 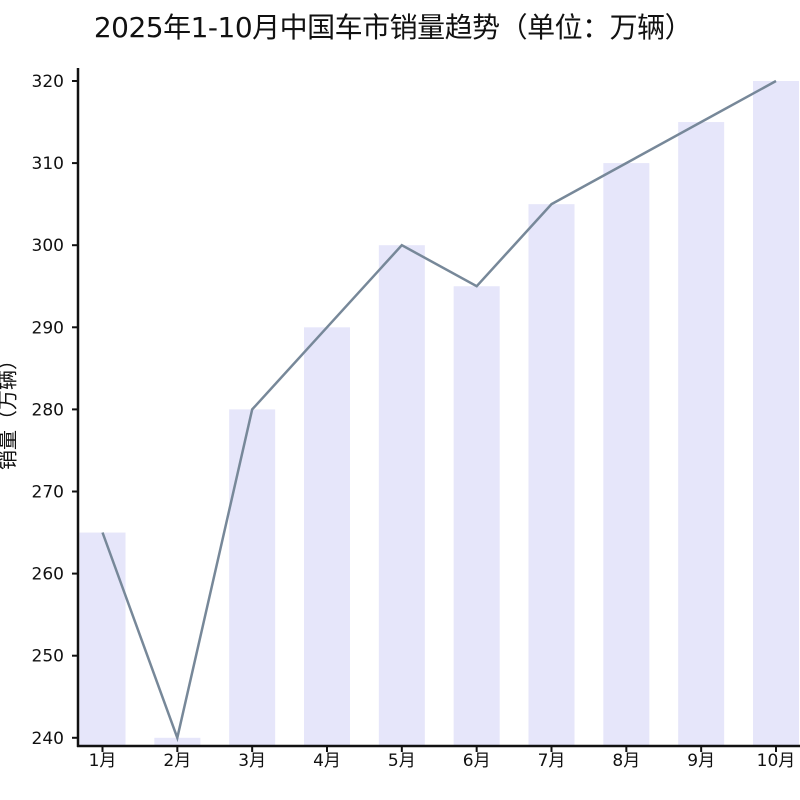 I want to click on x-tick-label-10: 10月, so click(x=776, y=761).